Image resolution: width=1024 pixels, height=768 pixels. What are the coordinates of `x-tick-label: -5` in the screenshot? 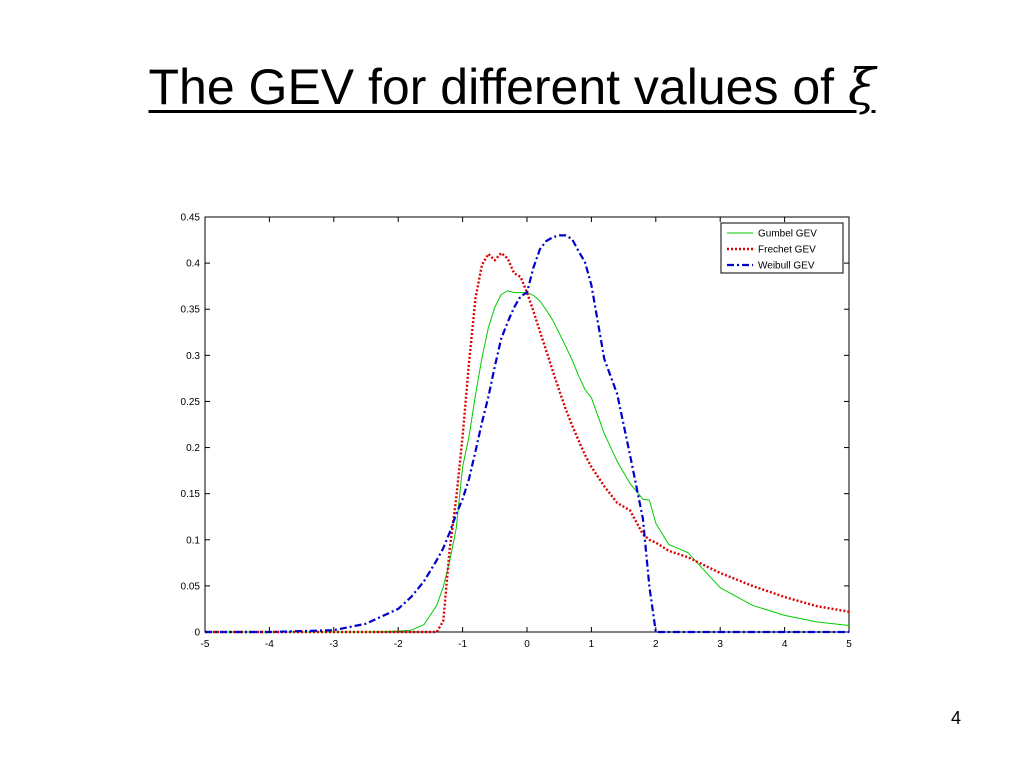 It's located at (205, 644).